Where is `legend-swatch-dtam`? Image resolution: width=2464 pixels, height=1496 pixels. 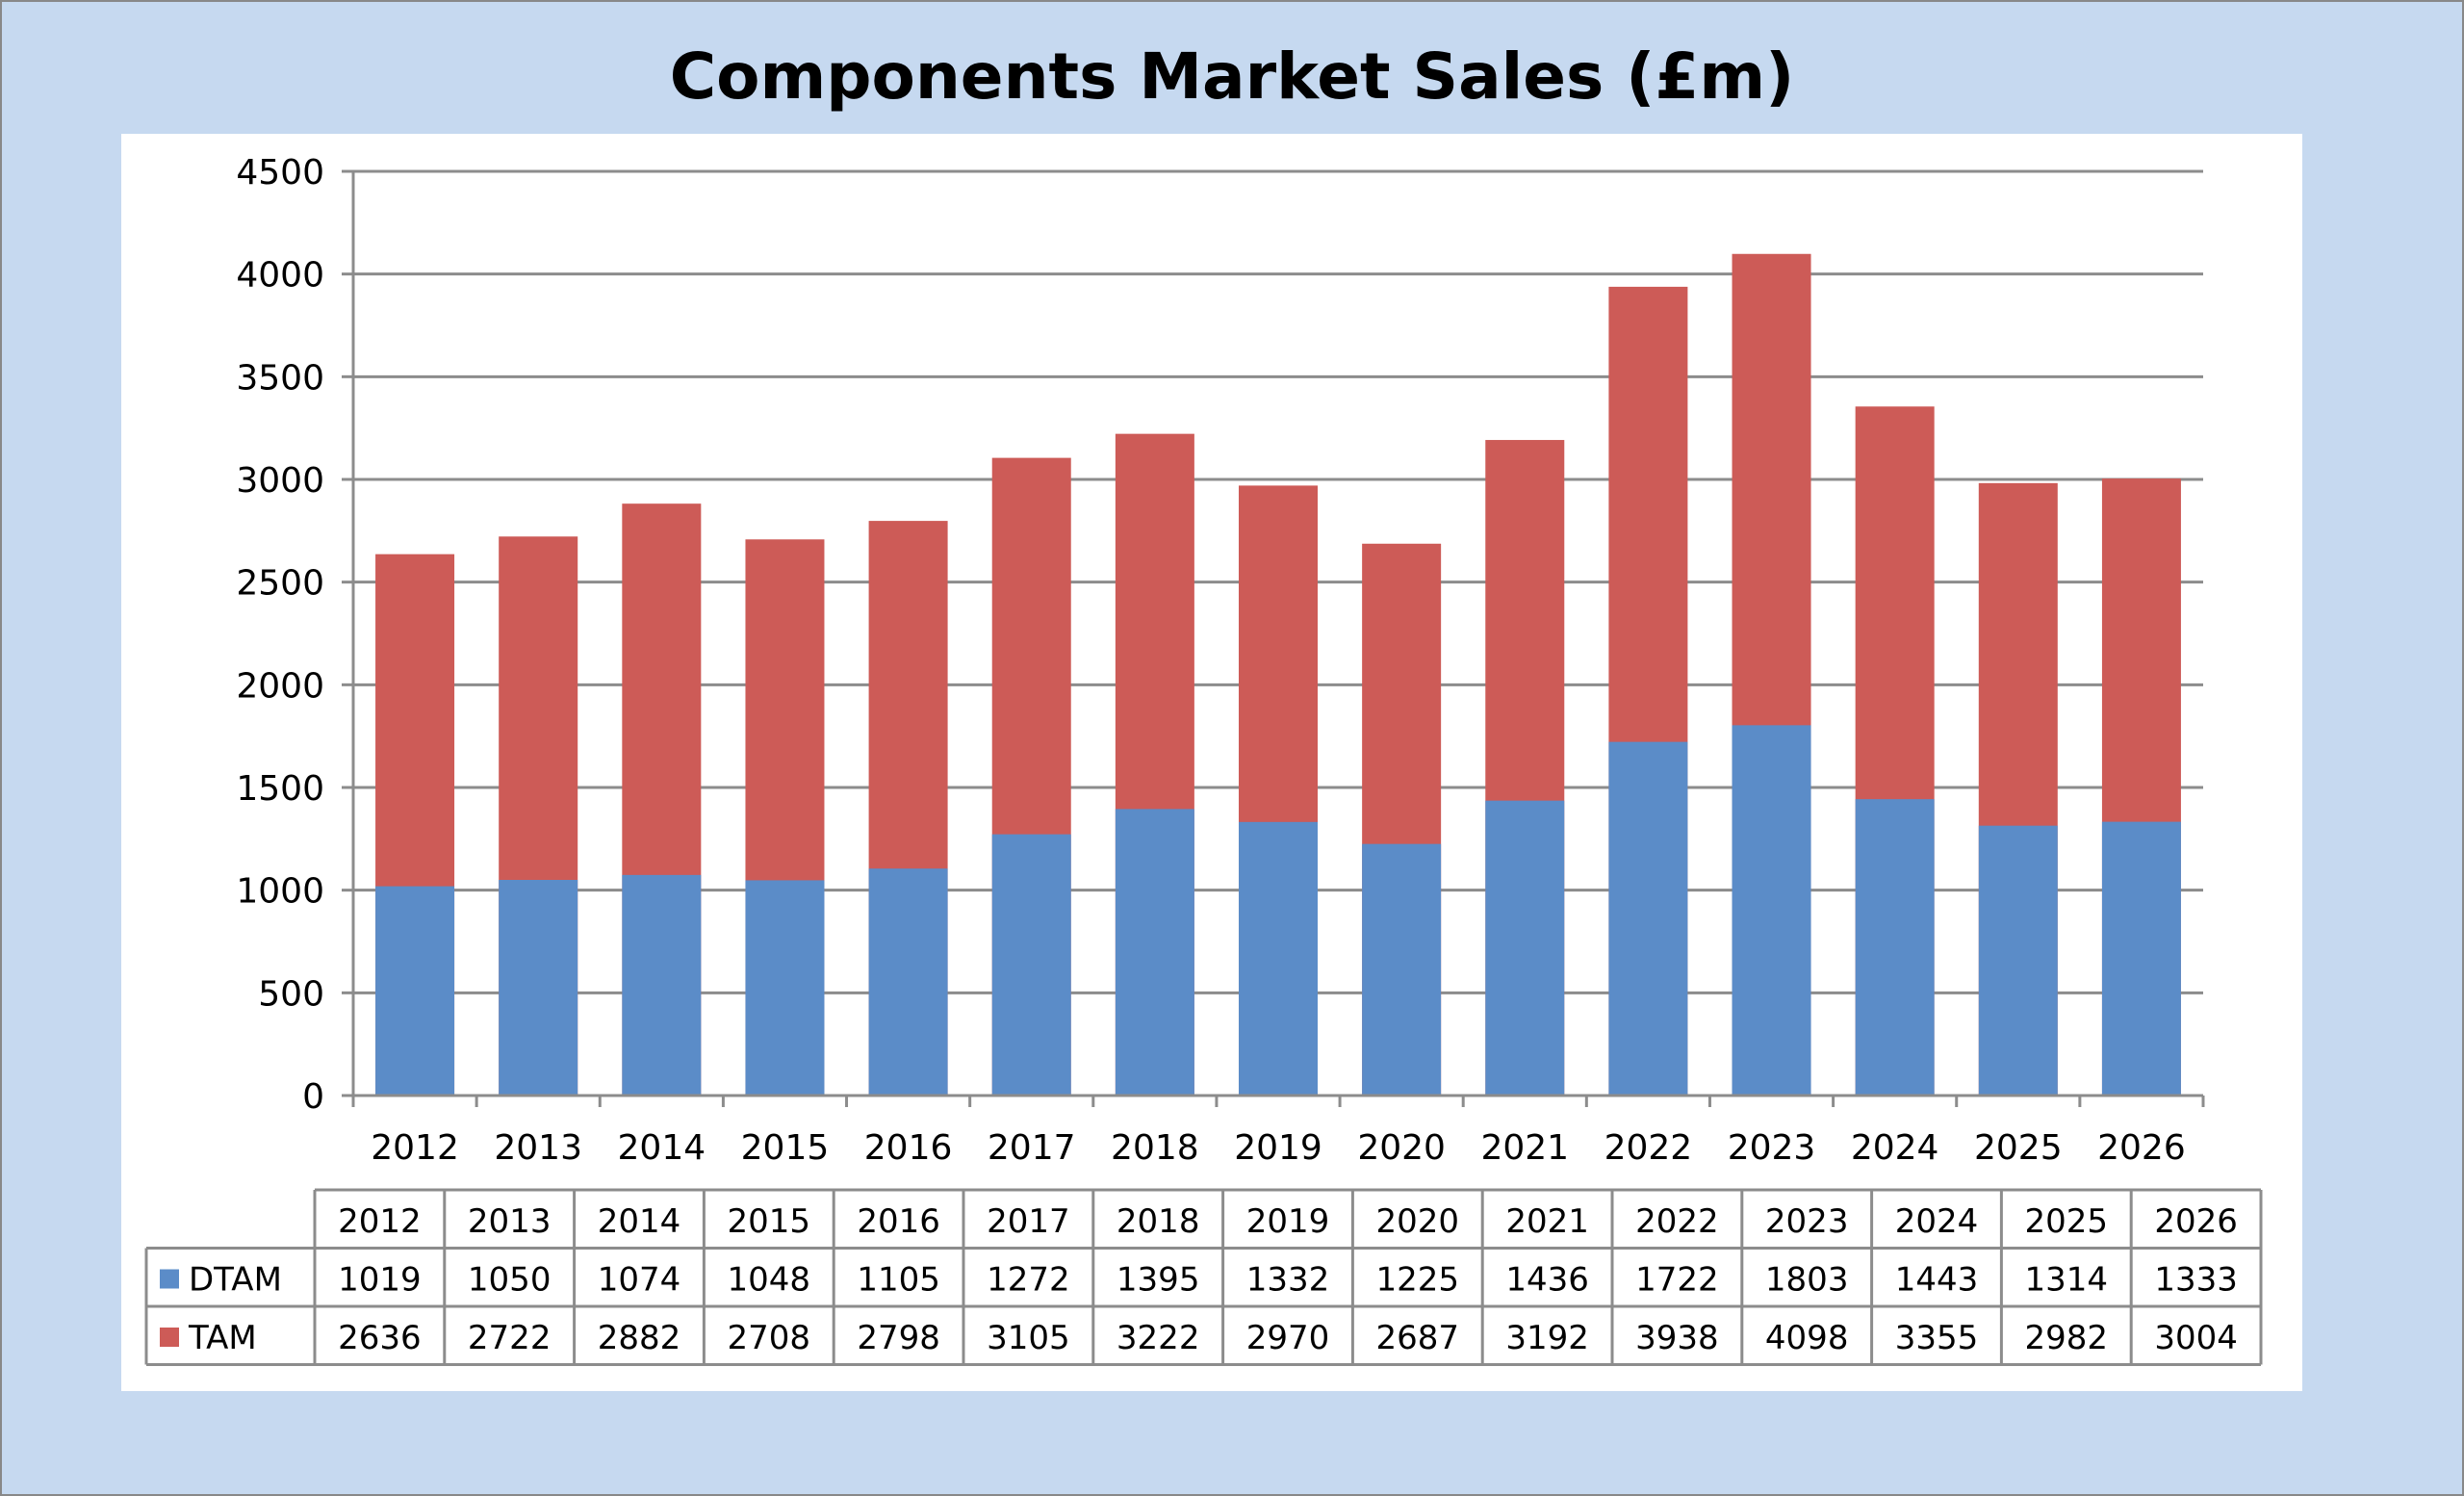
legend-swatch-dtam is located at coordinates (169, 1279).